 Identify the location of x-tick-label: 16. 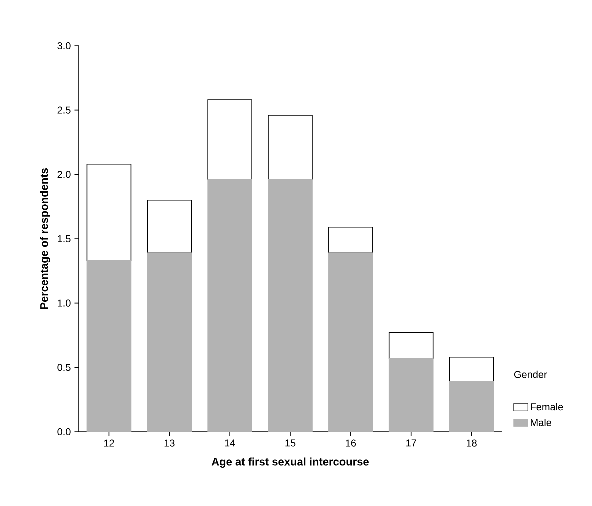
(351, 443).